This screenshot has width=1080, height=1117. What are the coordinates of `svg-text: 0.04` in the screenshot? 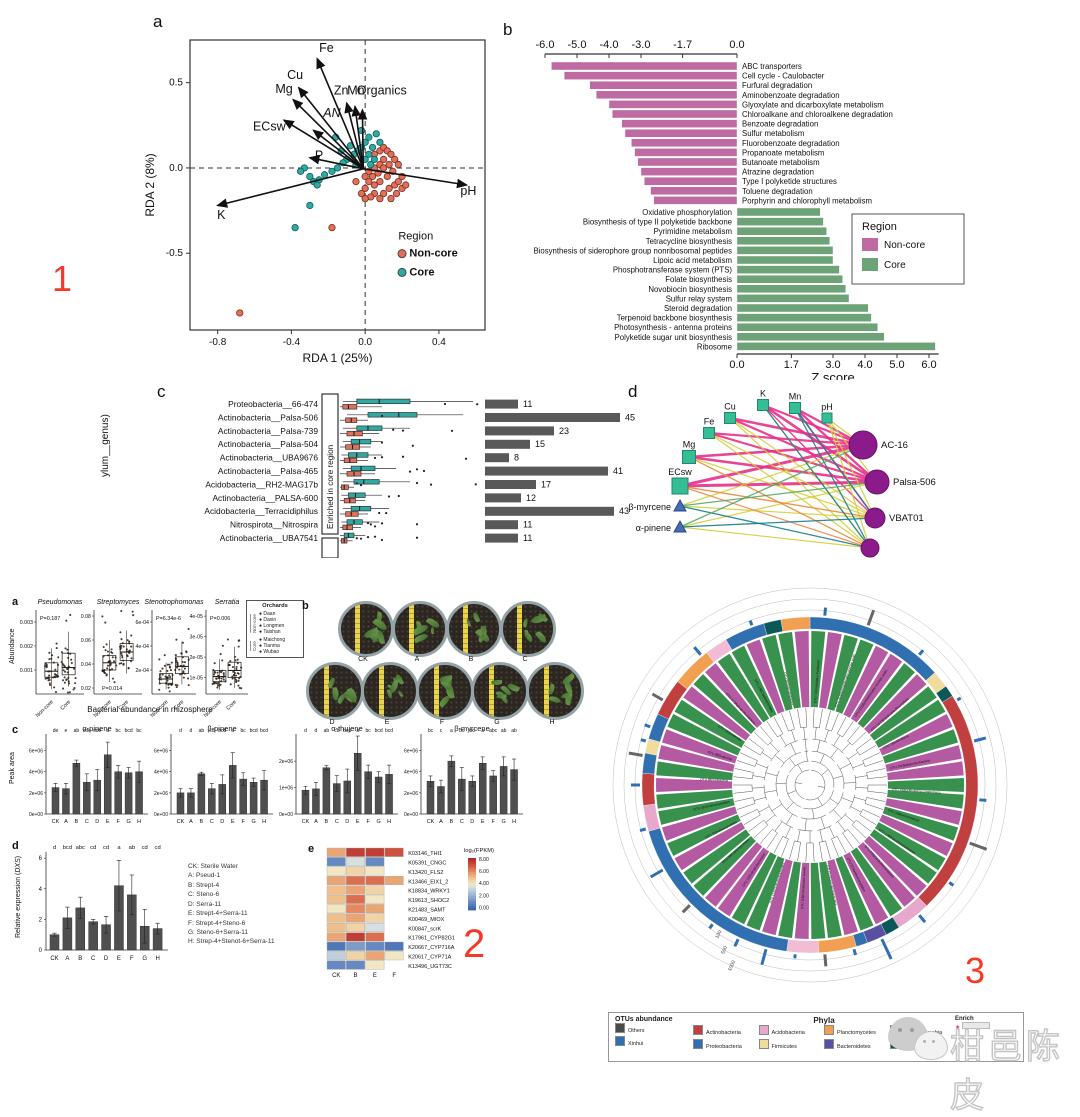 It's located at (86, 665).